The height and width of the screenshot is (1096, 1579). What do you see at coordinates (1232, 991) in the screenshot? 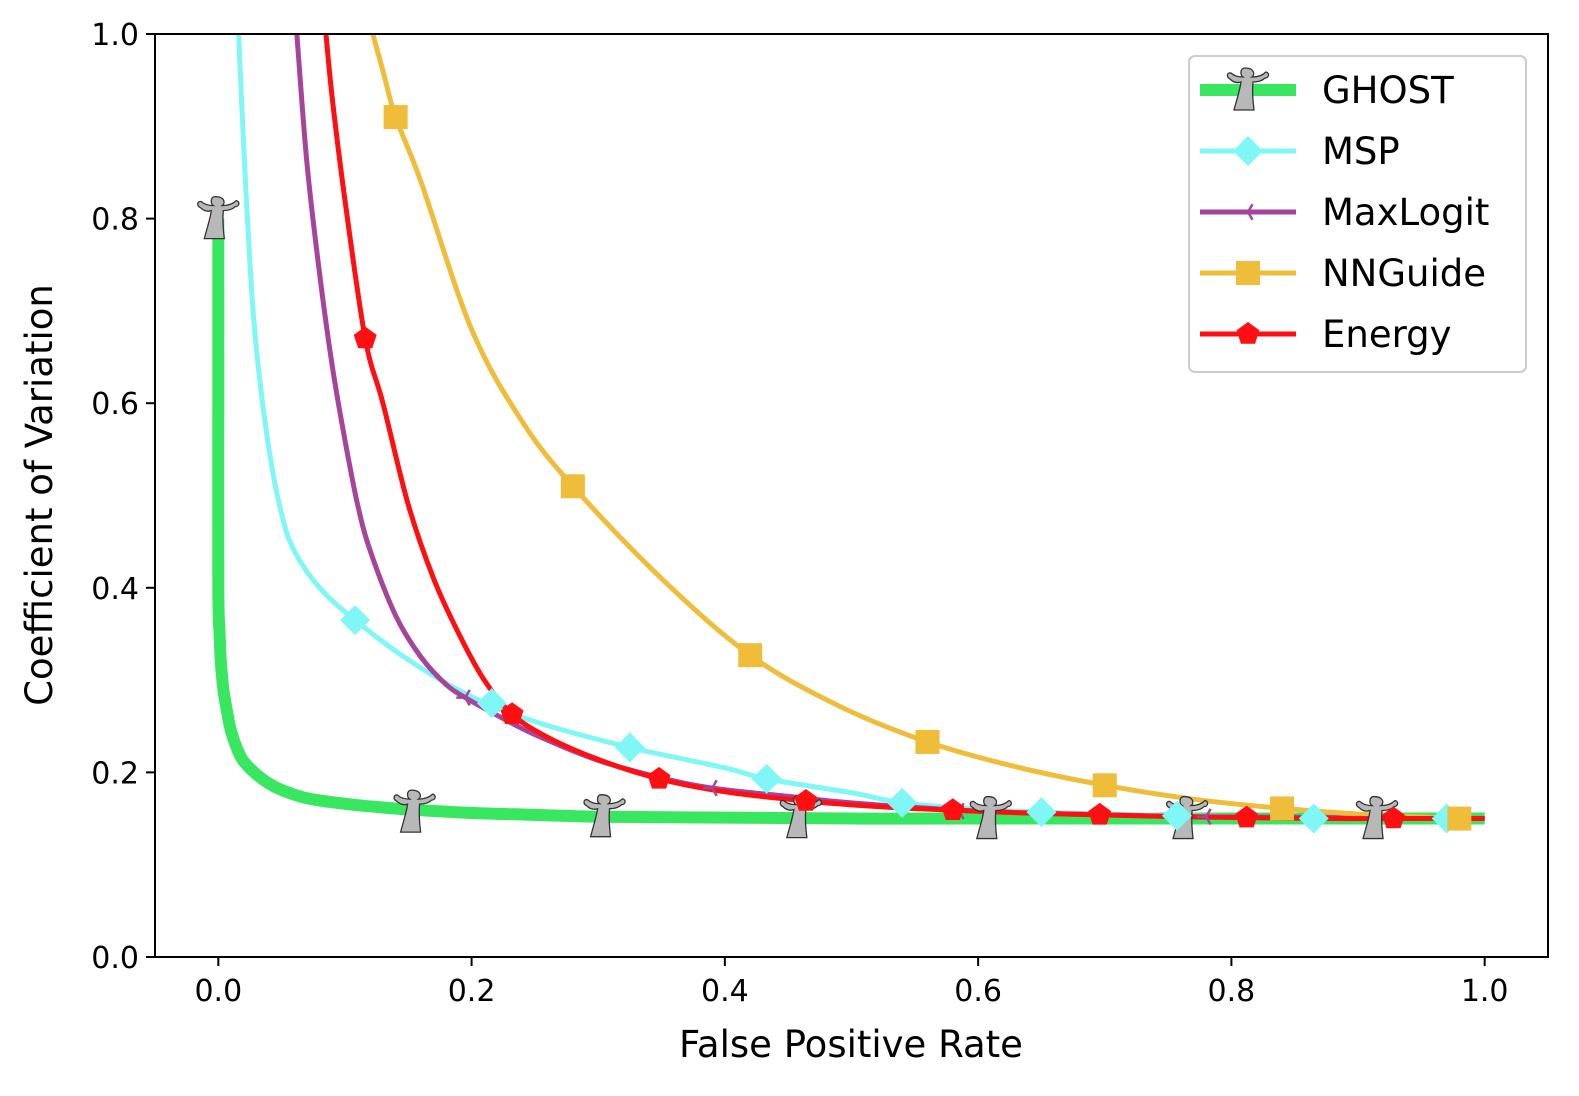
I see `x-tick-label: 0.8` at bounding box center [1232, 991].